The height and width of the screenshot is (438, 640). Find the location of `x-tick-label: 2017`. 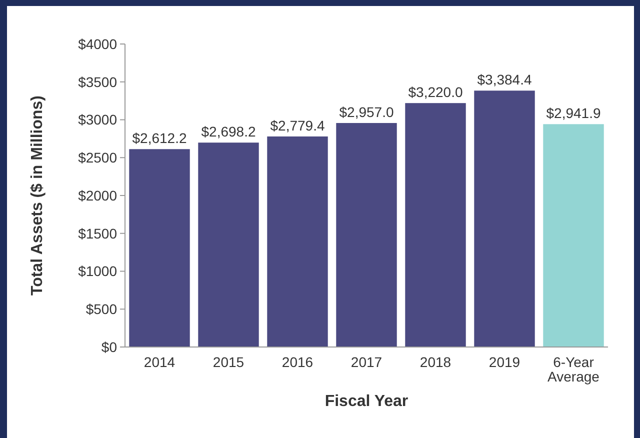

x-tick-label: 2017 is located at coordinates (366, 362).